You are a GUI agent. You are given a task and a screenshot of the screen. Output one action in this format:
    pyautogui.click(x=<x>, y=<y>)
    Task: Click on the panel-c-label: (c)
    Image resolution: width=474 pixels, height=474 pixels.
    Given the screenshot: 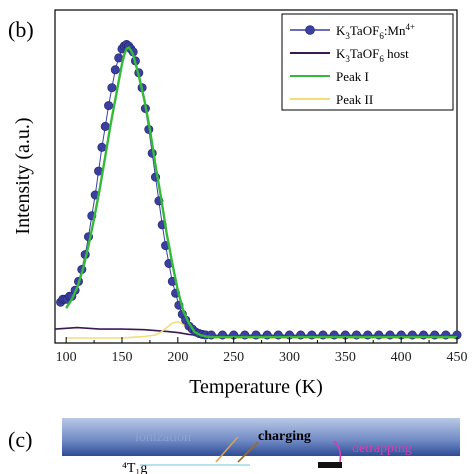 What is the action you would take?
    pyautogui.click(x=20, y=439)
    